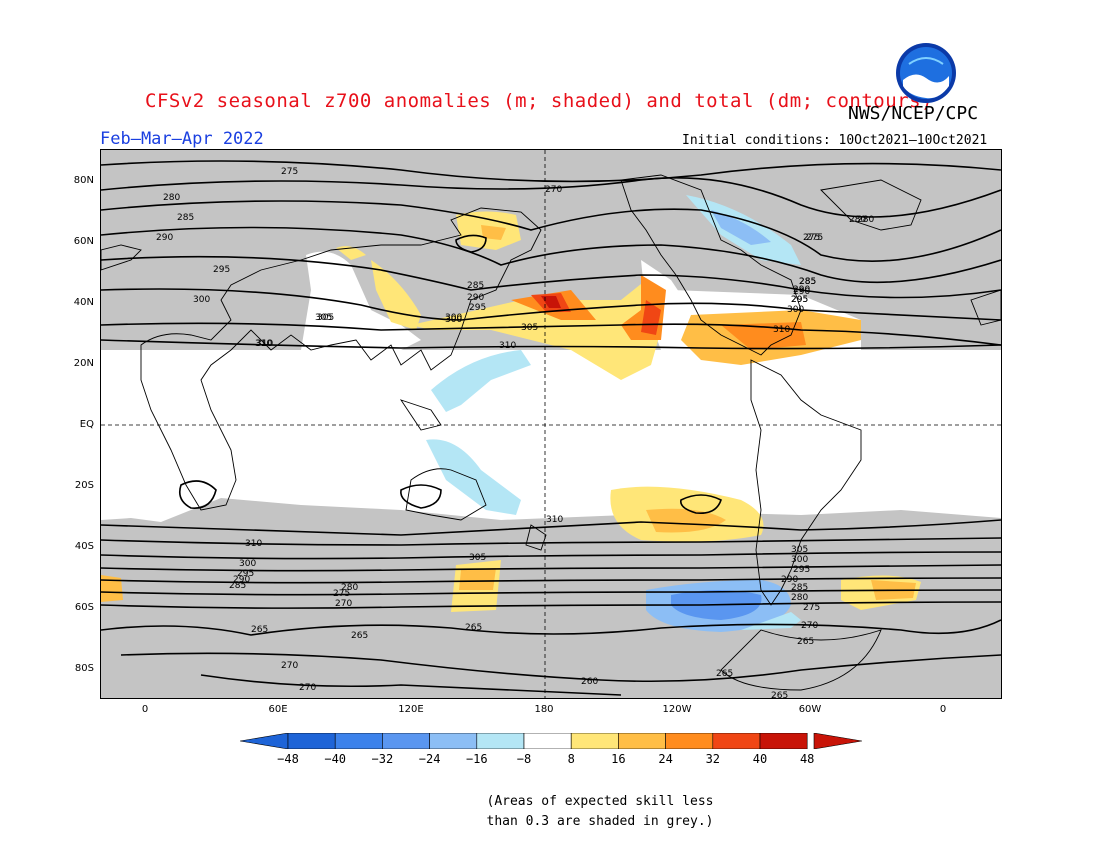 Image resolution: width=1100 pixels, height=850 pixels. What do you see at coordinates (810, 709) in the screenshot?
I see `lon-label: 60W` at bounding box center [810, 709].